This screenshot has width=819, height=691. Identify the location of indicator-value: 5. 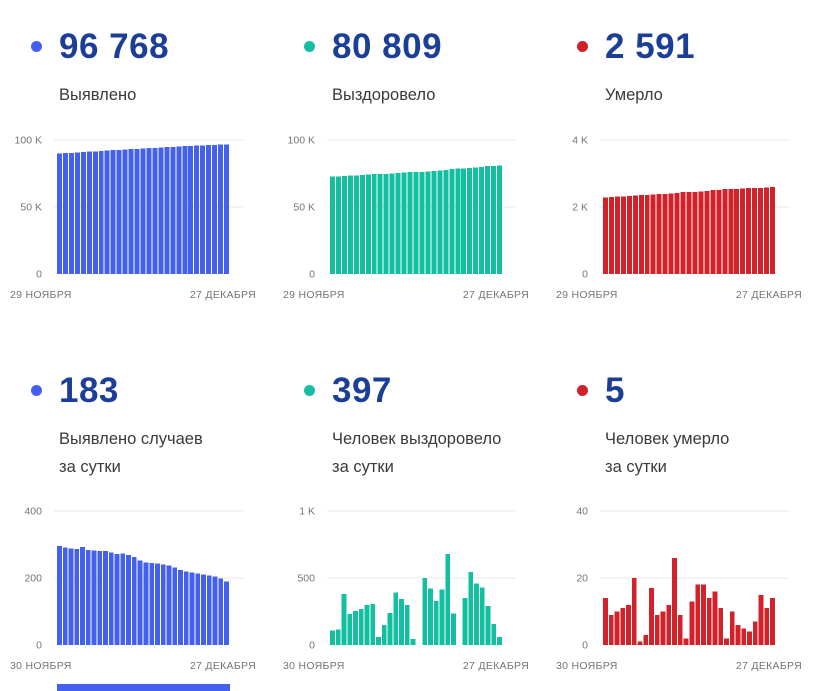
(615, 390).